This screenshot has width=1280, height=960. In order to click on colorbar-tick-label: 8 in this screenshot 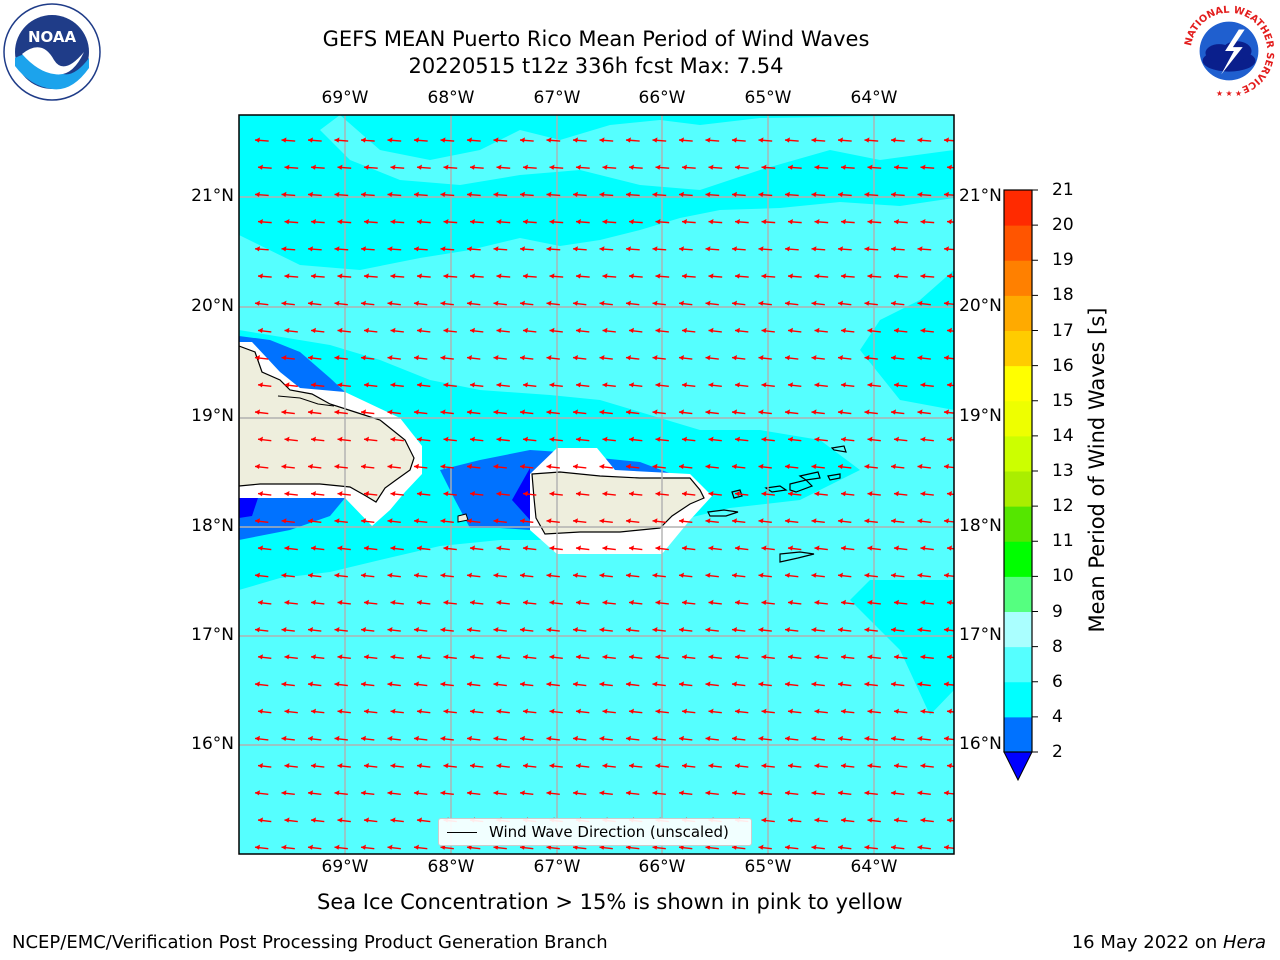, I will do `click(1057, 646)`.